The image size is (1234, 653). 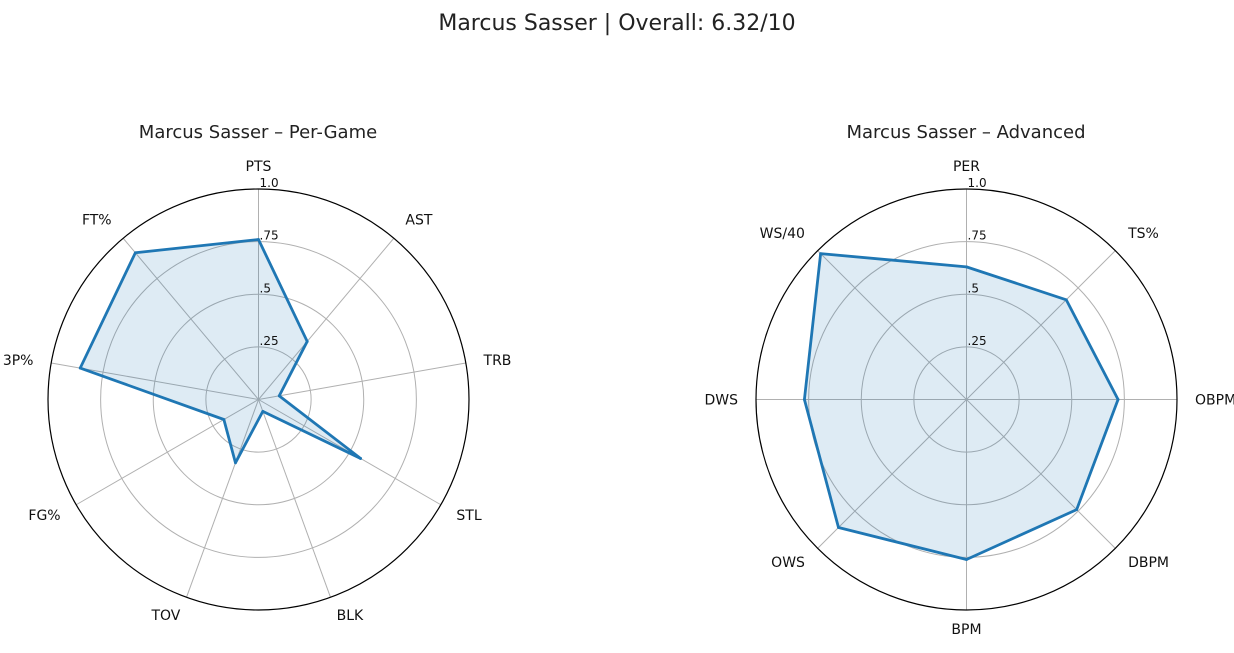 I want to click on data-point-tov, so click(x=235, y=463).